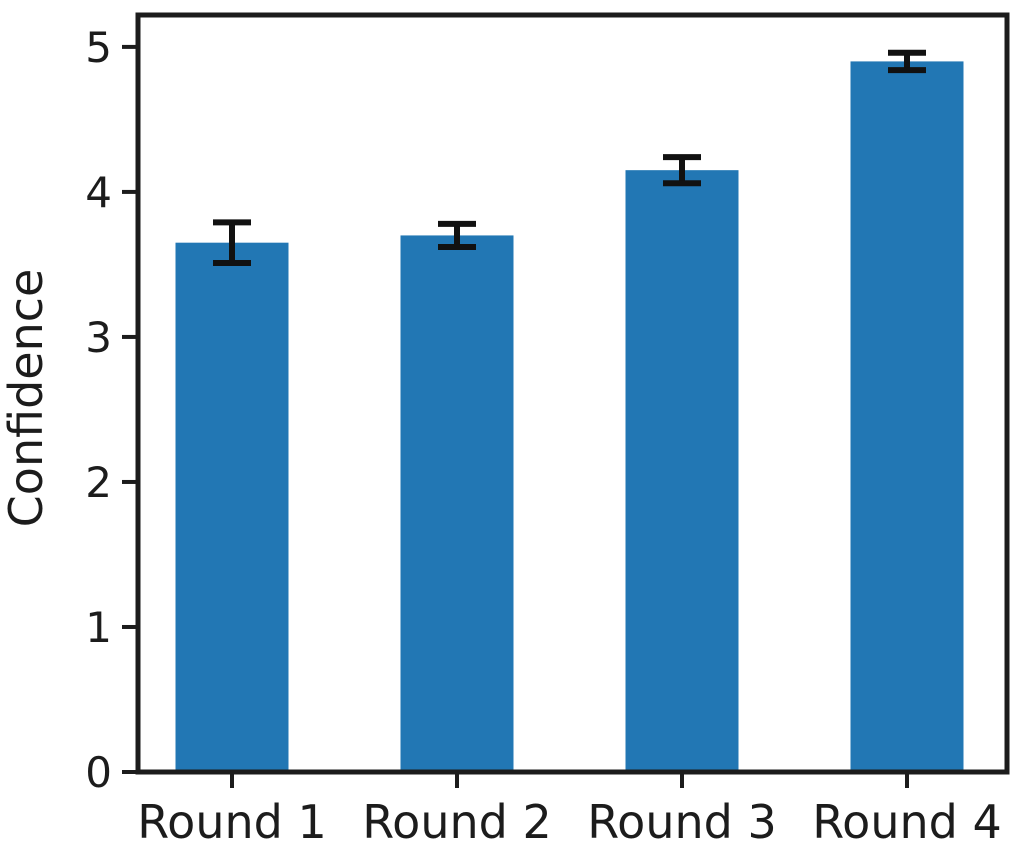  What do you see at coordinates (98, 627) in the screenshot?
I see `y-tick-label-1: 1` at bounding box center [98, 627].